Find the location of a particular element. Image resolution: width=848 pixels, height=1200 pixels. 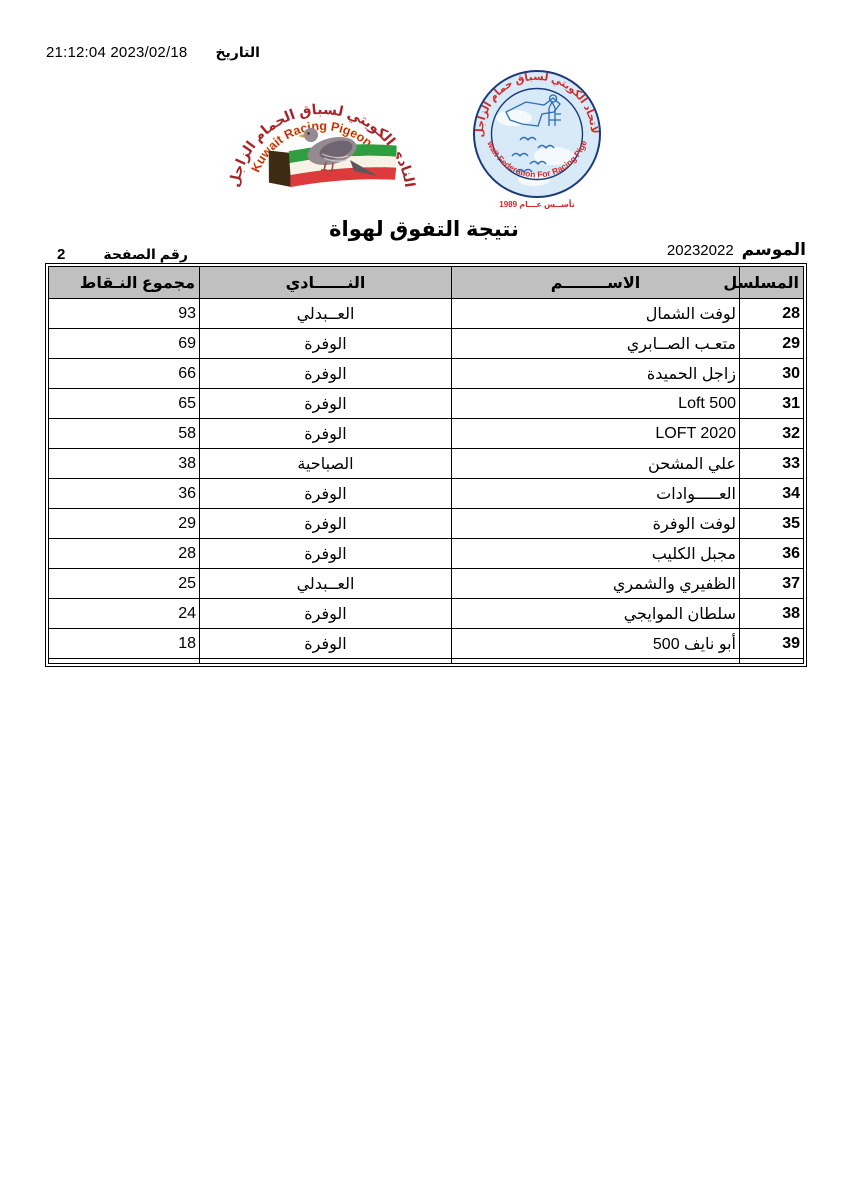

table-row: 35 لوفت الوفرة الوفرة 29 is located at coordinates (426, 523).